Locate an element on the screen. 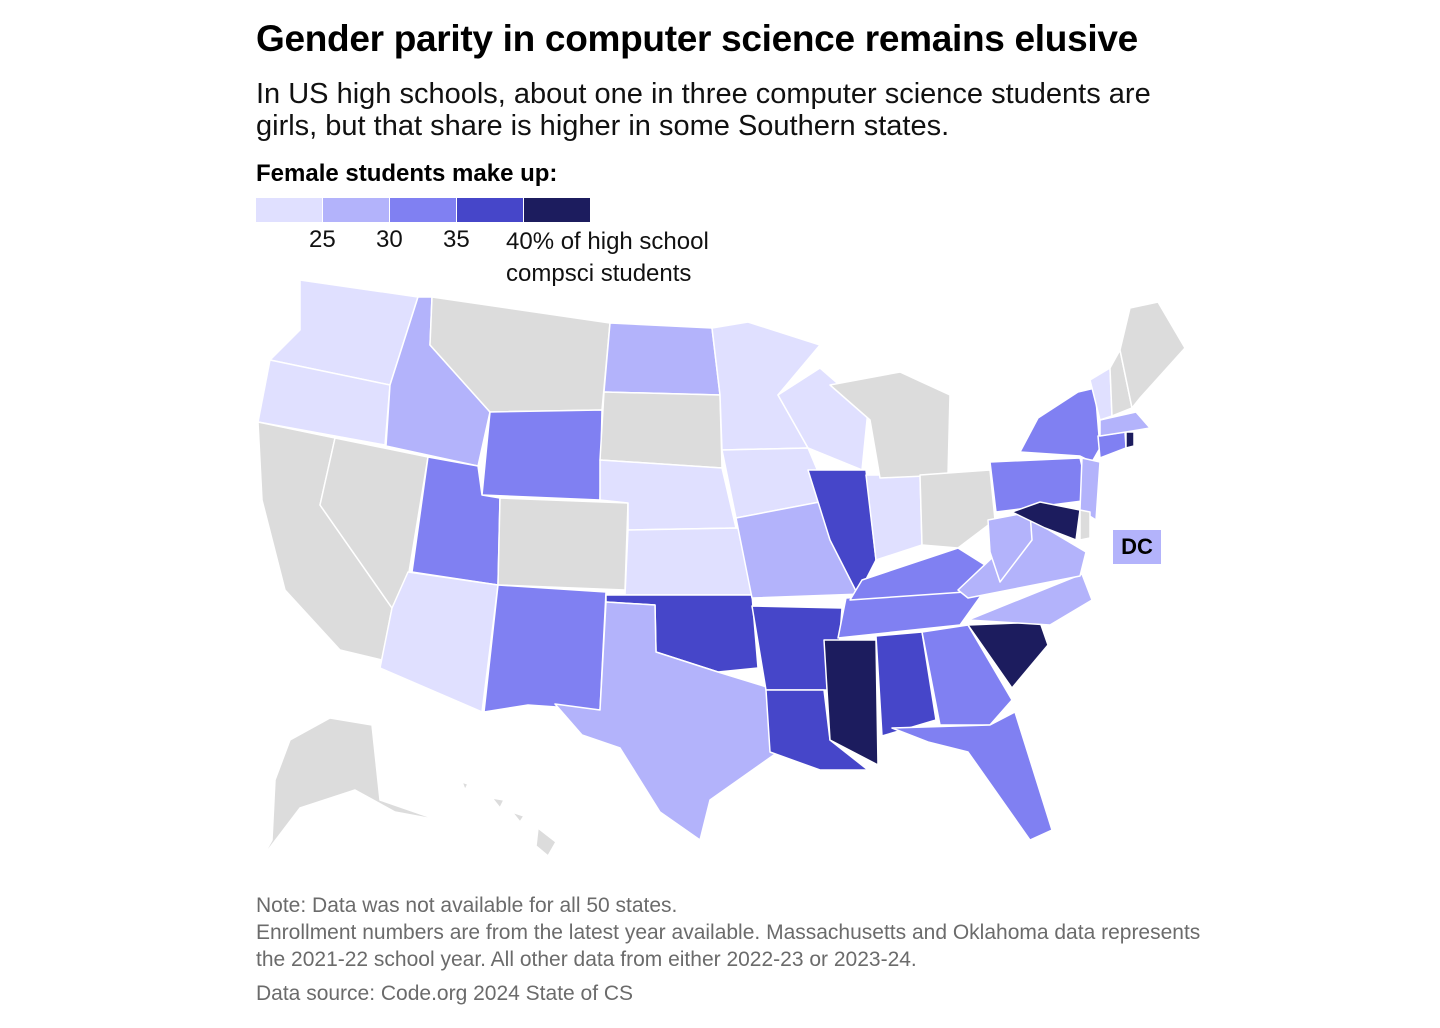 This screenshot has height=1028, width=1440. state-ny is located at coordinates (1060, 425).